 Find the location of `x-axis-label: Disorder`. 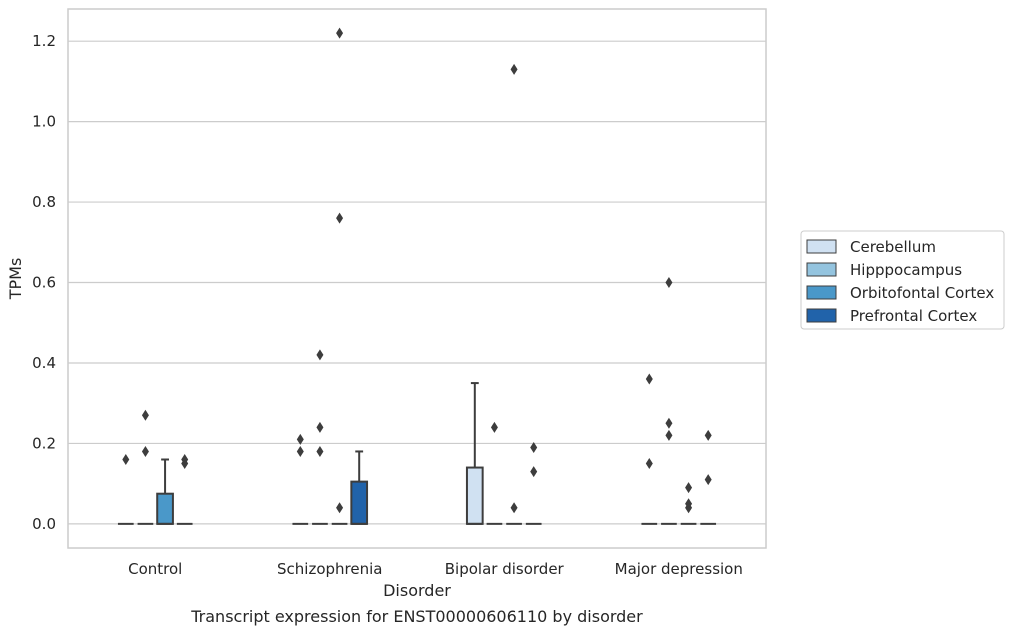

x-axis-label: Disorder is located at coordinates (417, 590).